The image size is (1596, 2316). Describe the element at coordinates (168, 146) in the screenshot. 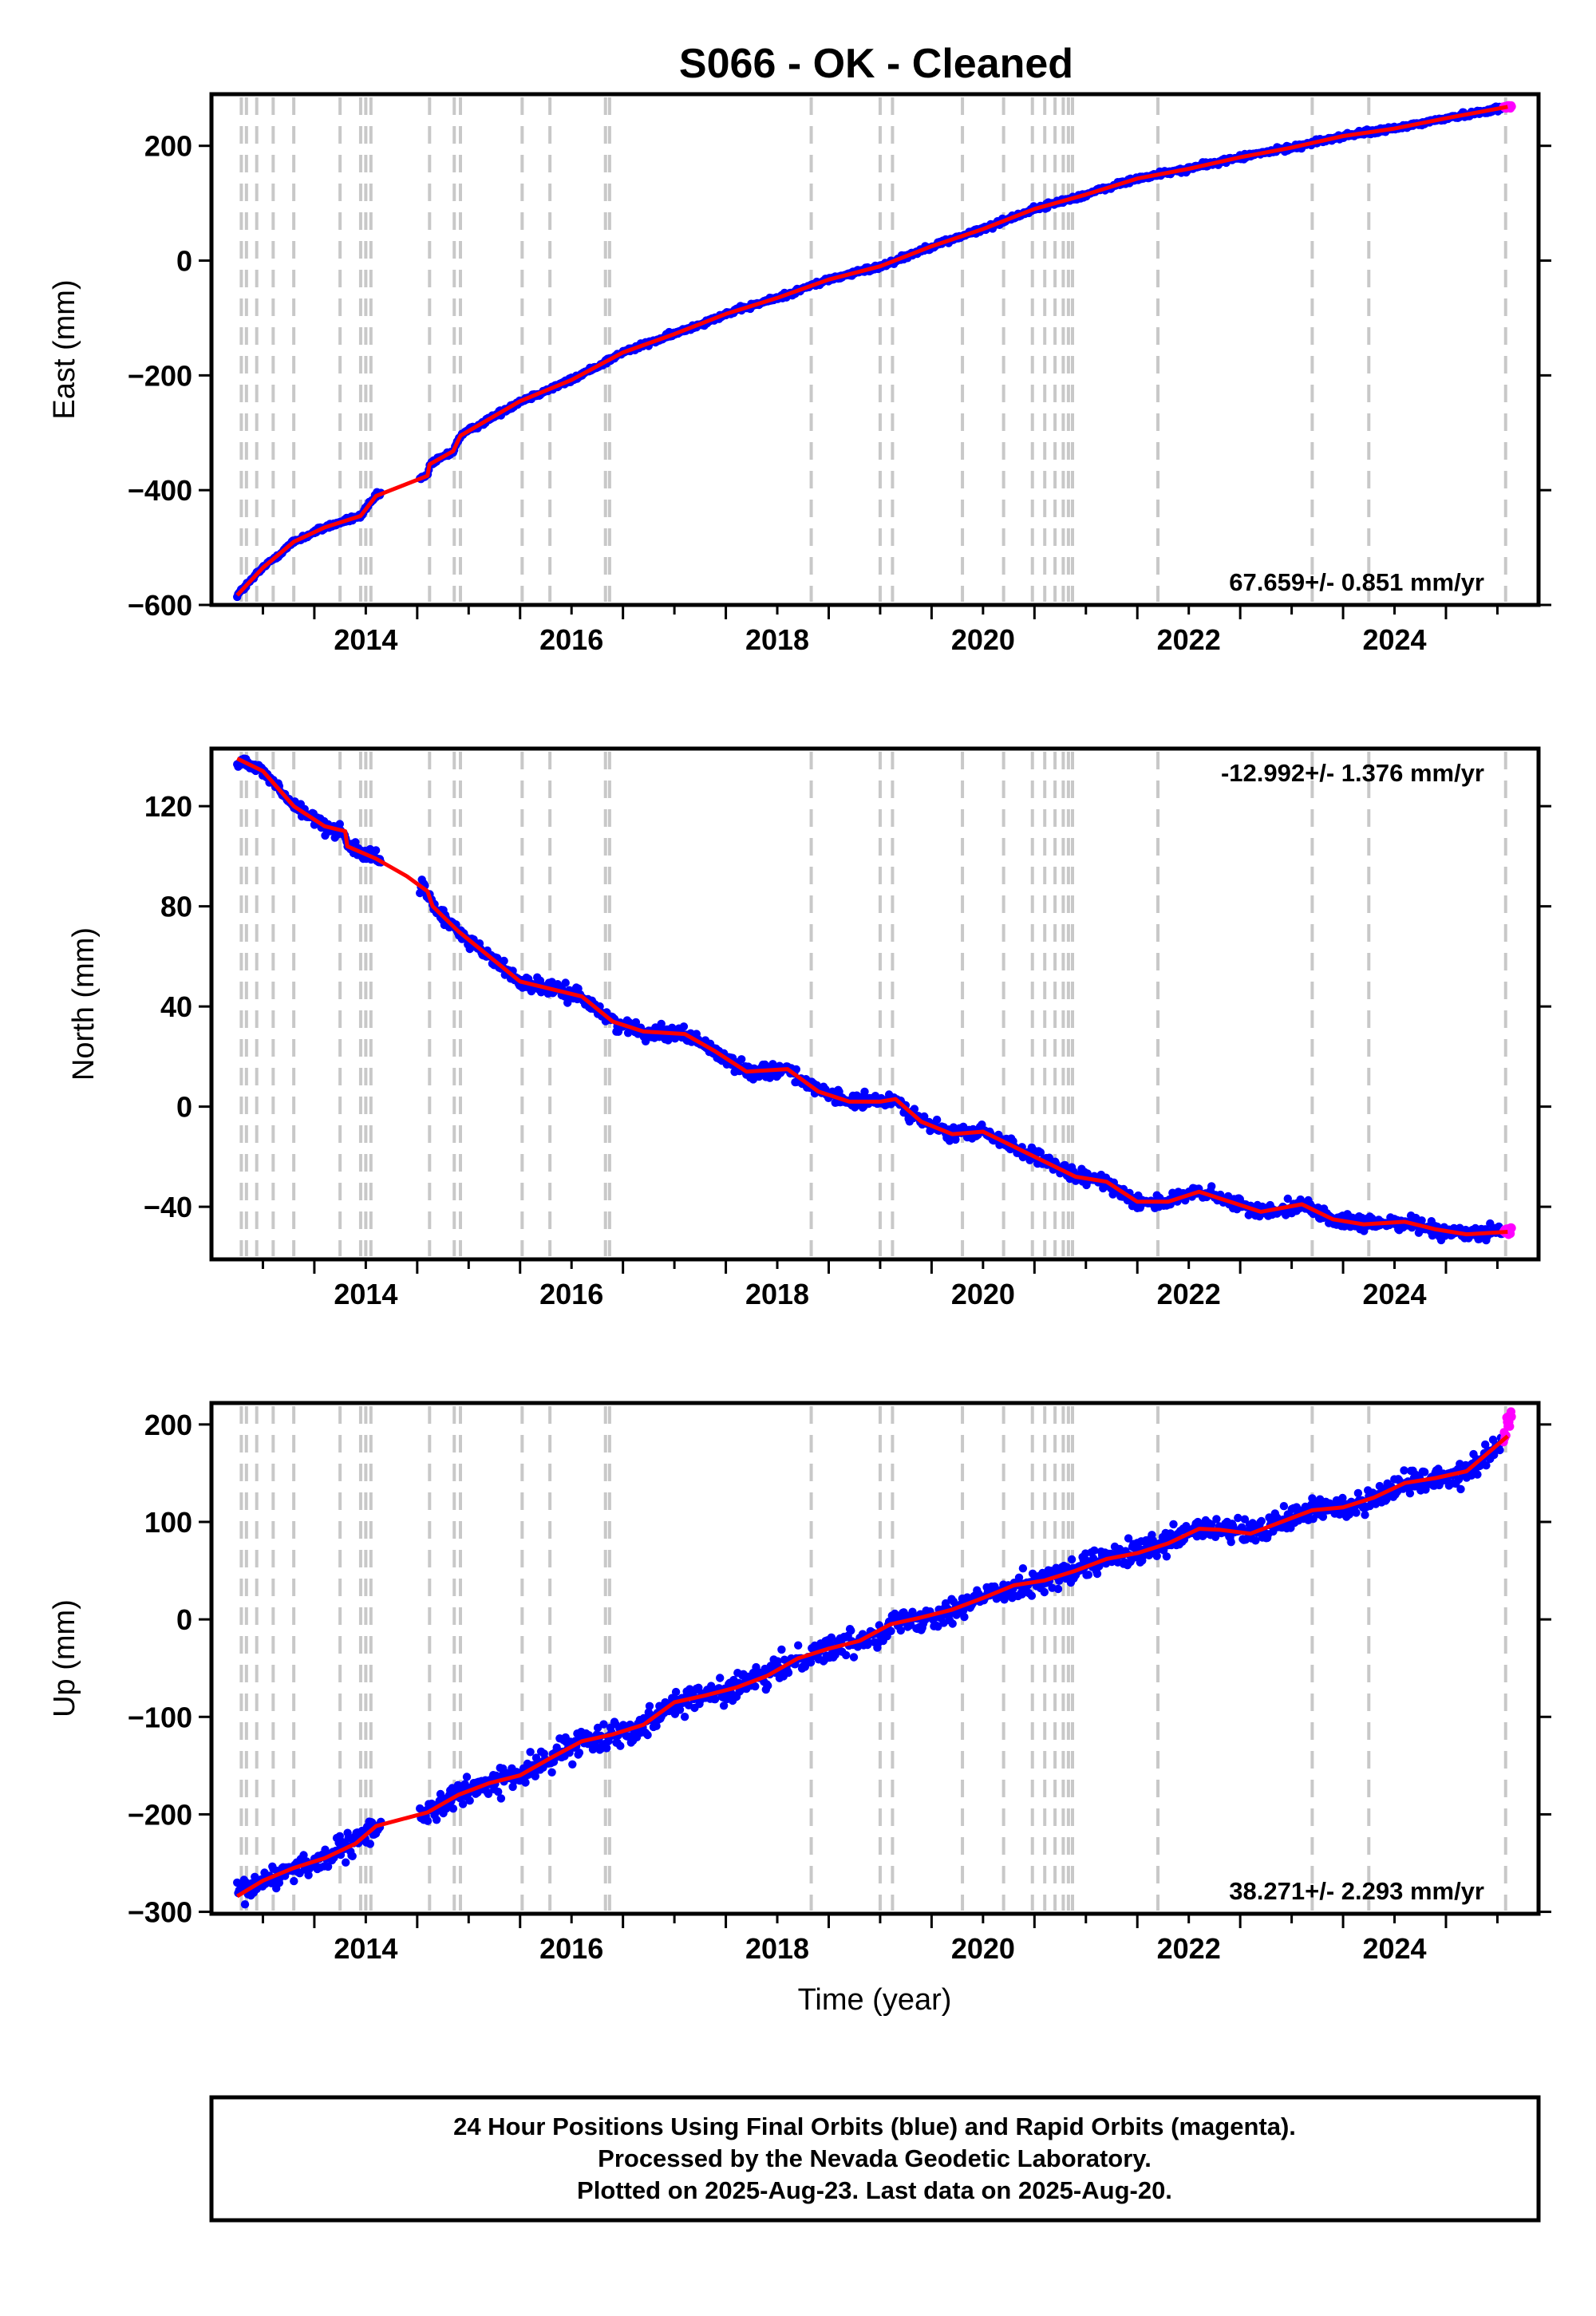

I see `y-tick-label: 200` at that location.